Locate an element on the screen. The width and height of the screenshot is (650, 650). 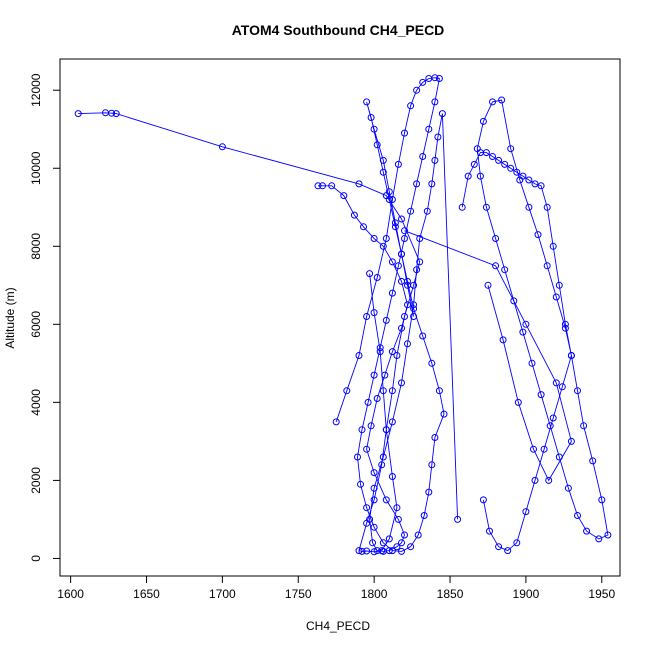
x-tick-label: 1850 is located at coordinates (450, 594).